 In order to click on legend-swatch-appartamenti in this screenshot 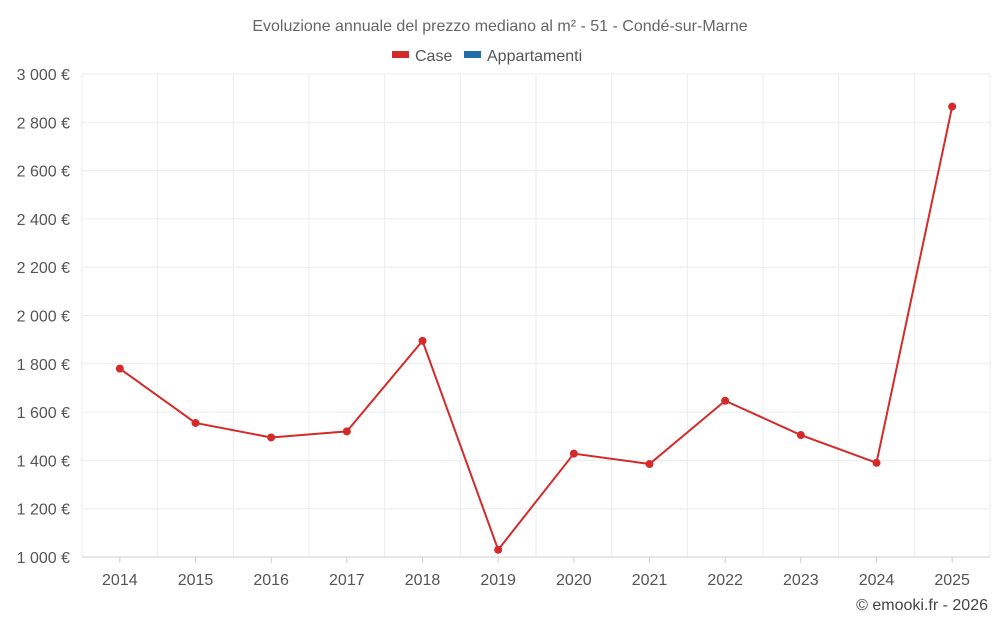, I will do `click(472, 54)`.